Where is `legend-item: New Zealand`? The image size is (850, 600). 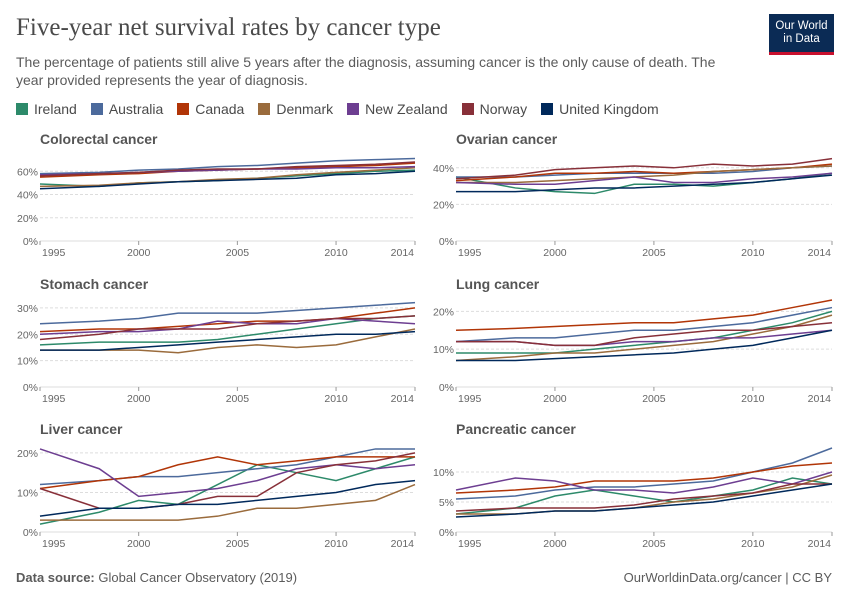
legend-item: New Zealand is located at coordinates (397, 109).